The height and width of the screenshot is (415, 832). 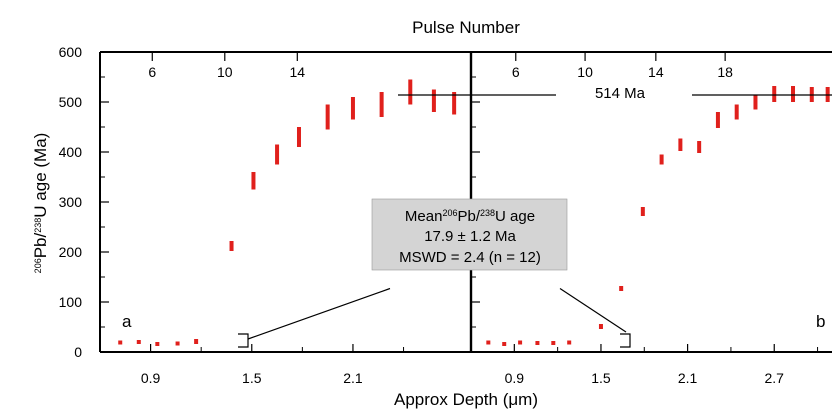 What do you see at coordinates (78, 352) in the screenshot?
I see `y-tick-label: 0` at bounding box center [78, 352].